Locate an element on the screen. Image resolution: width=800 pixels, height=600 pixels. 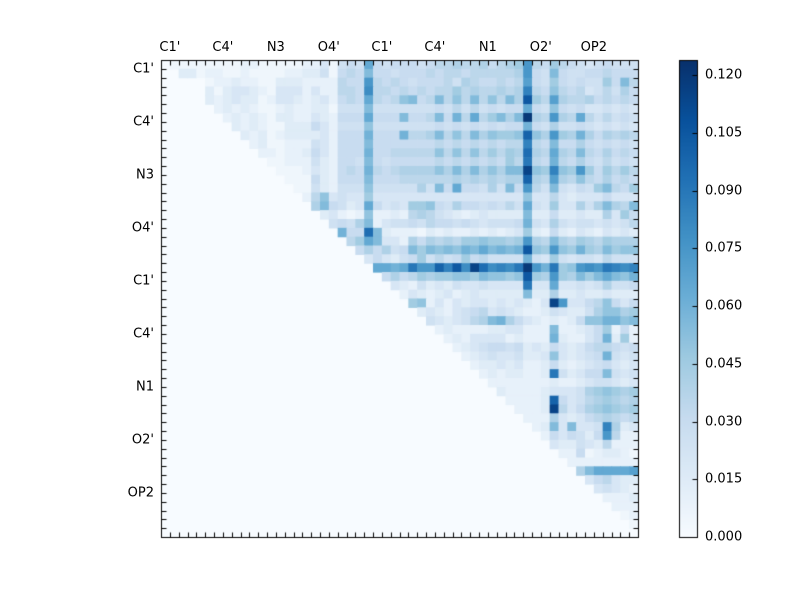
colorbar-tick-label: 0.090 is located at coordinates (724, 191).